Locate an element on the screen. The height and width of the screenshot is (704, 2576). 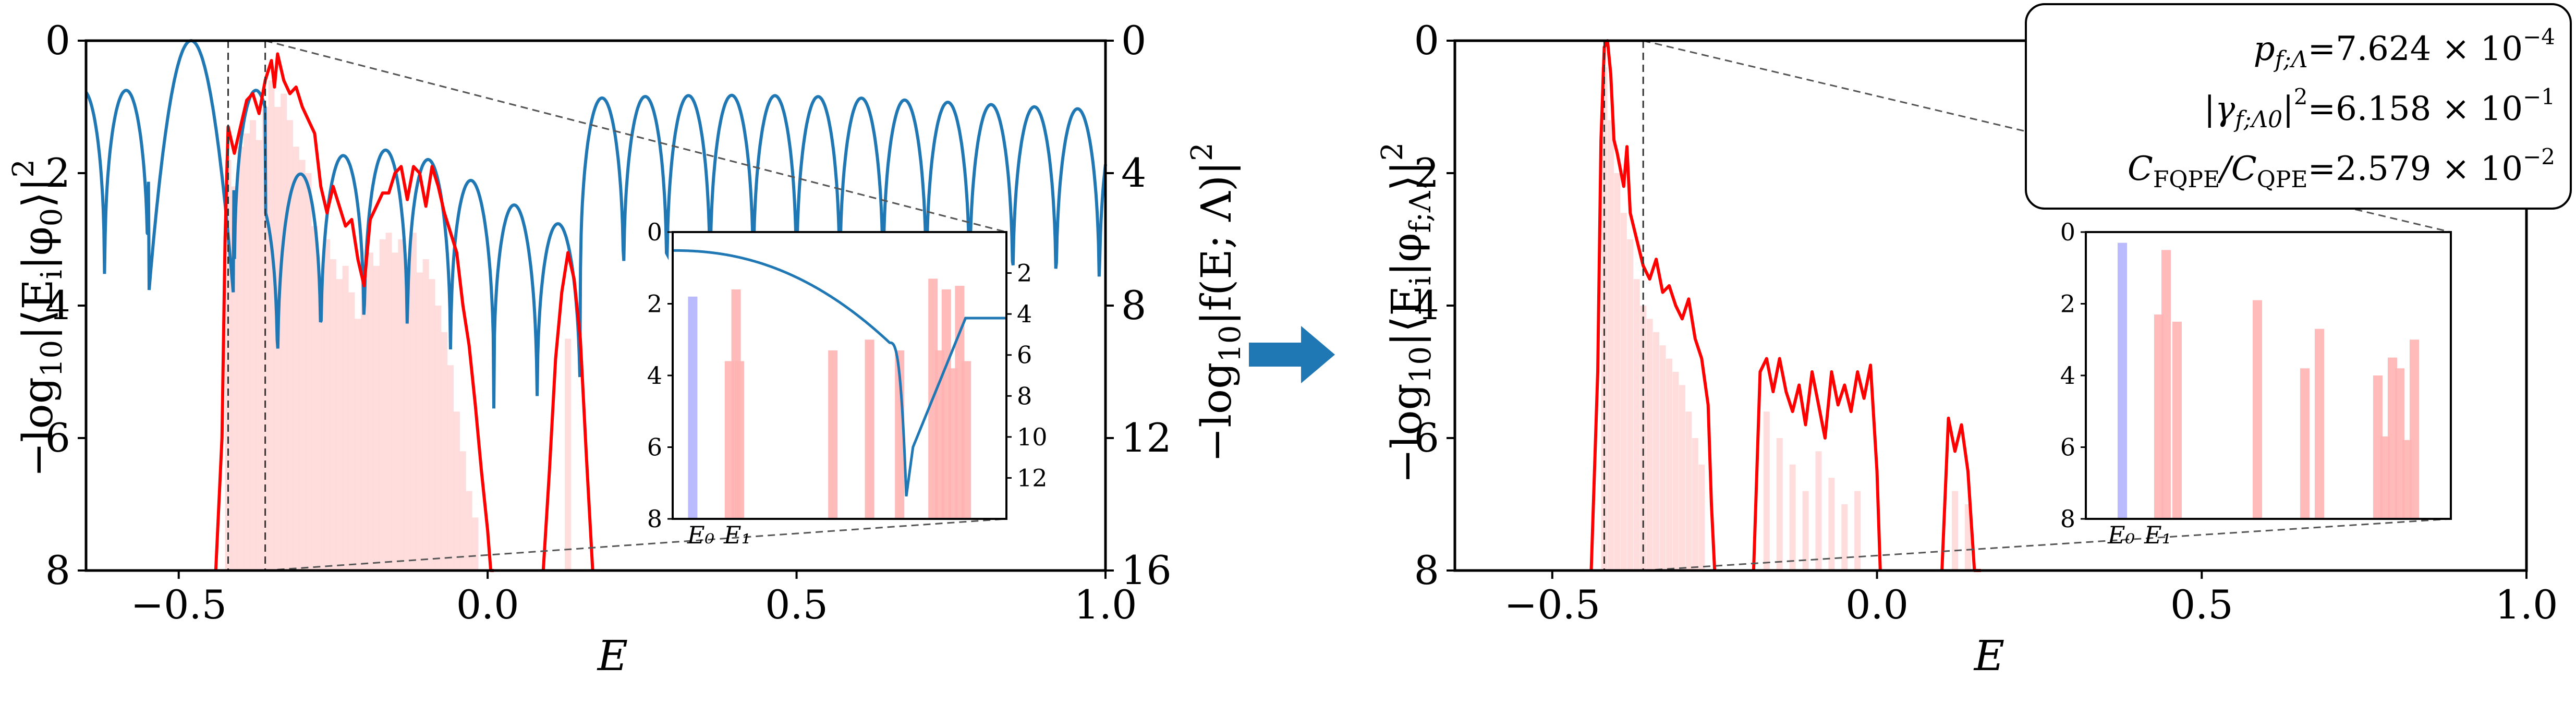
y-right-tick-label: 12 is located at coordinates (1146, 438).